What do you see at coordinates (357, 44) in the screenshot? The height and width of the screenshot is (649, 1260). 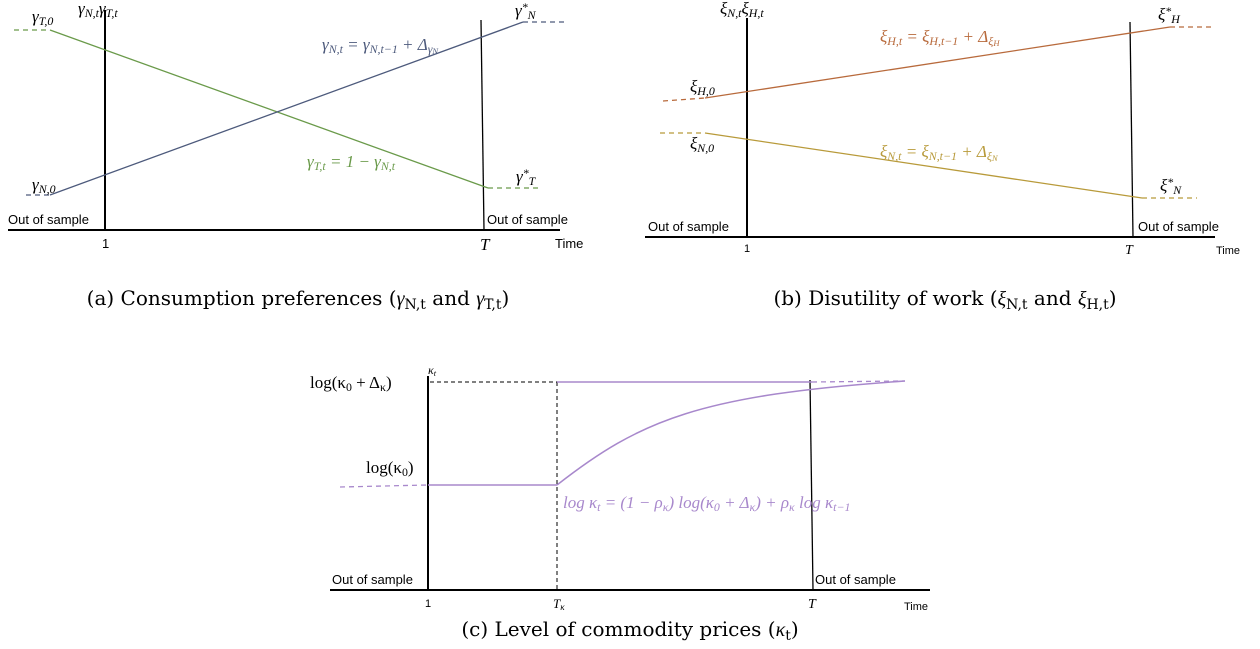 I see `text-part: = γ` at bounding box center [357, 44].